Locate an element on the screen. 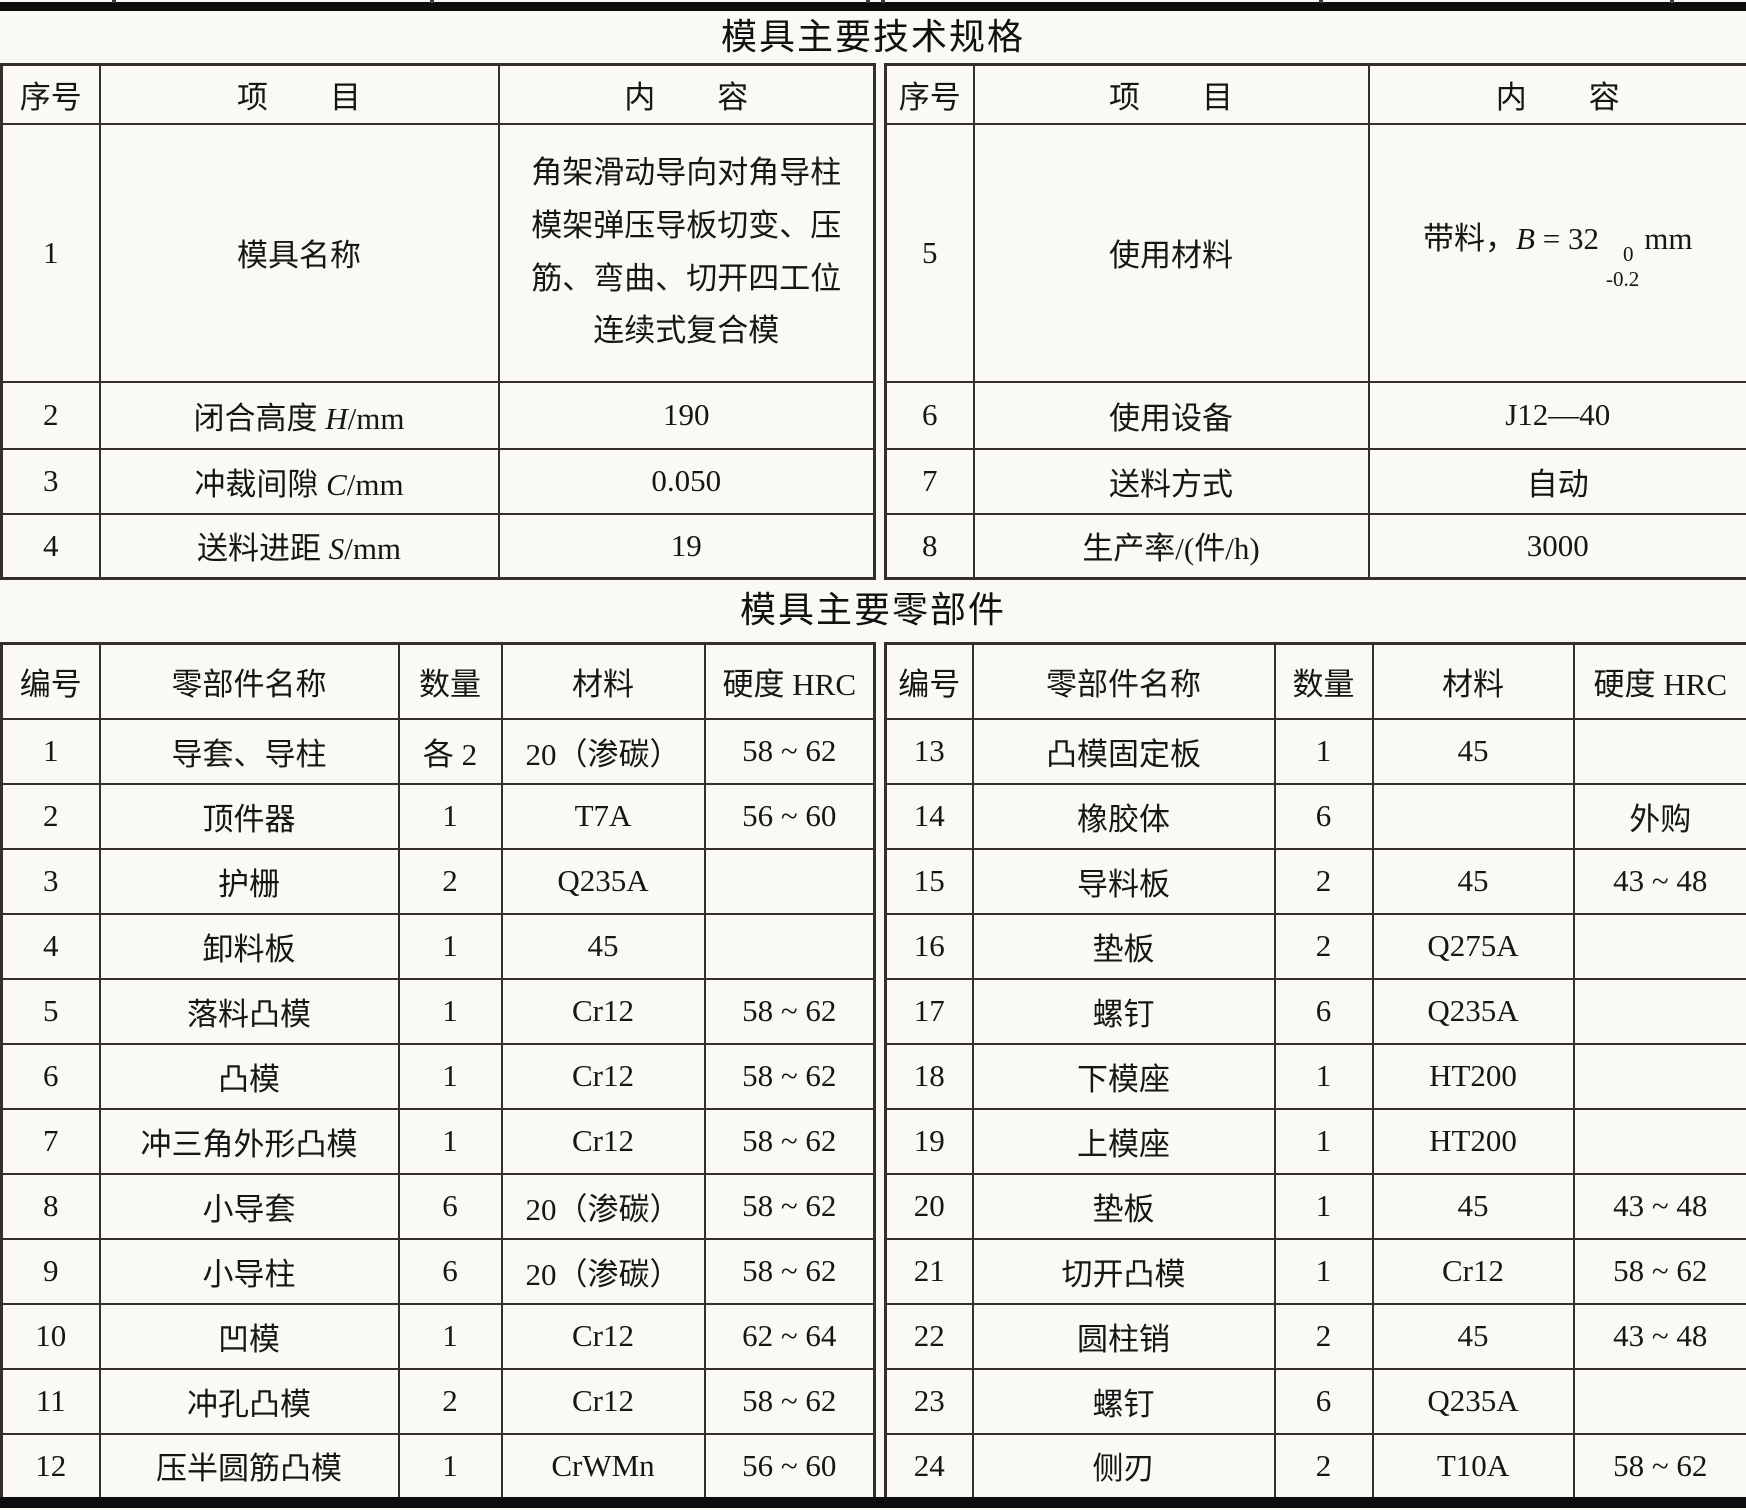 The height and width of the screenshot is (1510, 1746). item-variable: C is located at coordinates (336, 484).